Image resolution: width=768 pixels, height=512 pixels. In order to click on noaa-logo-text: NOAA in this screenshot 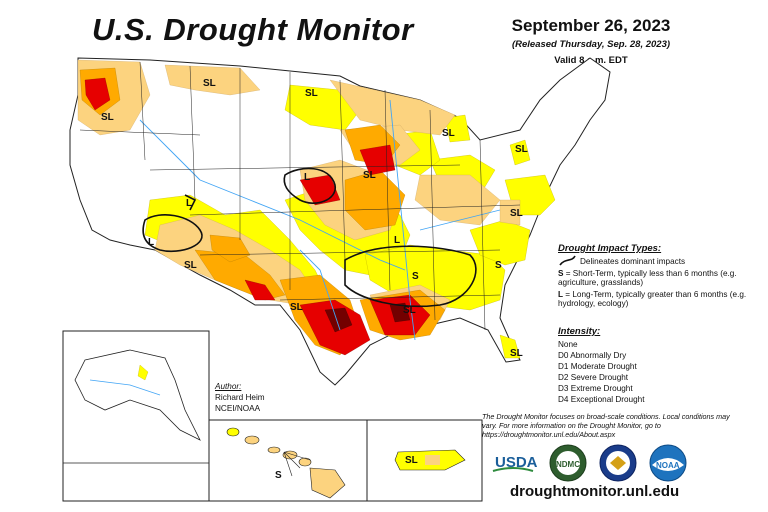, I will do `click(668, 465)`.